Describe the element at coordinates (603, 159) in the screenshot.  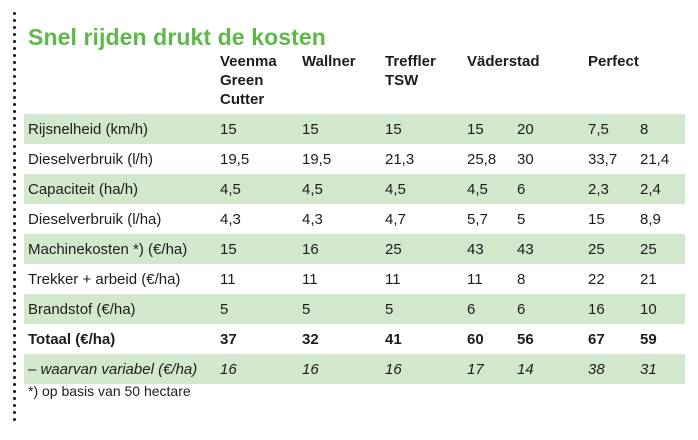
I see `cell-value: 33,7` at that location.